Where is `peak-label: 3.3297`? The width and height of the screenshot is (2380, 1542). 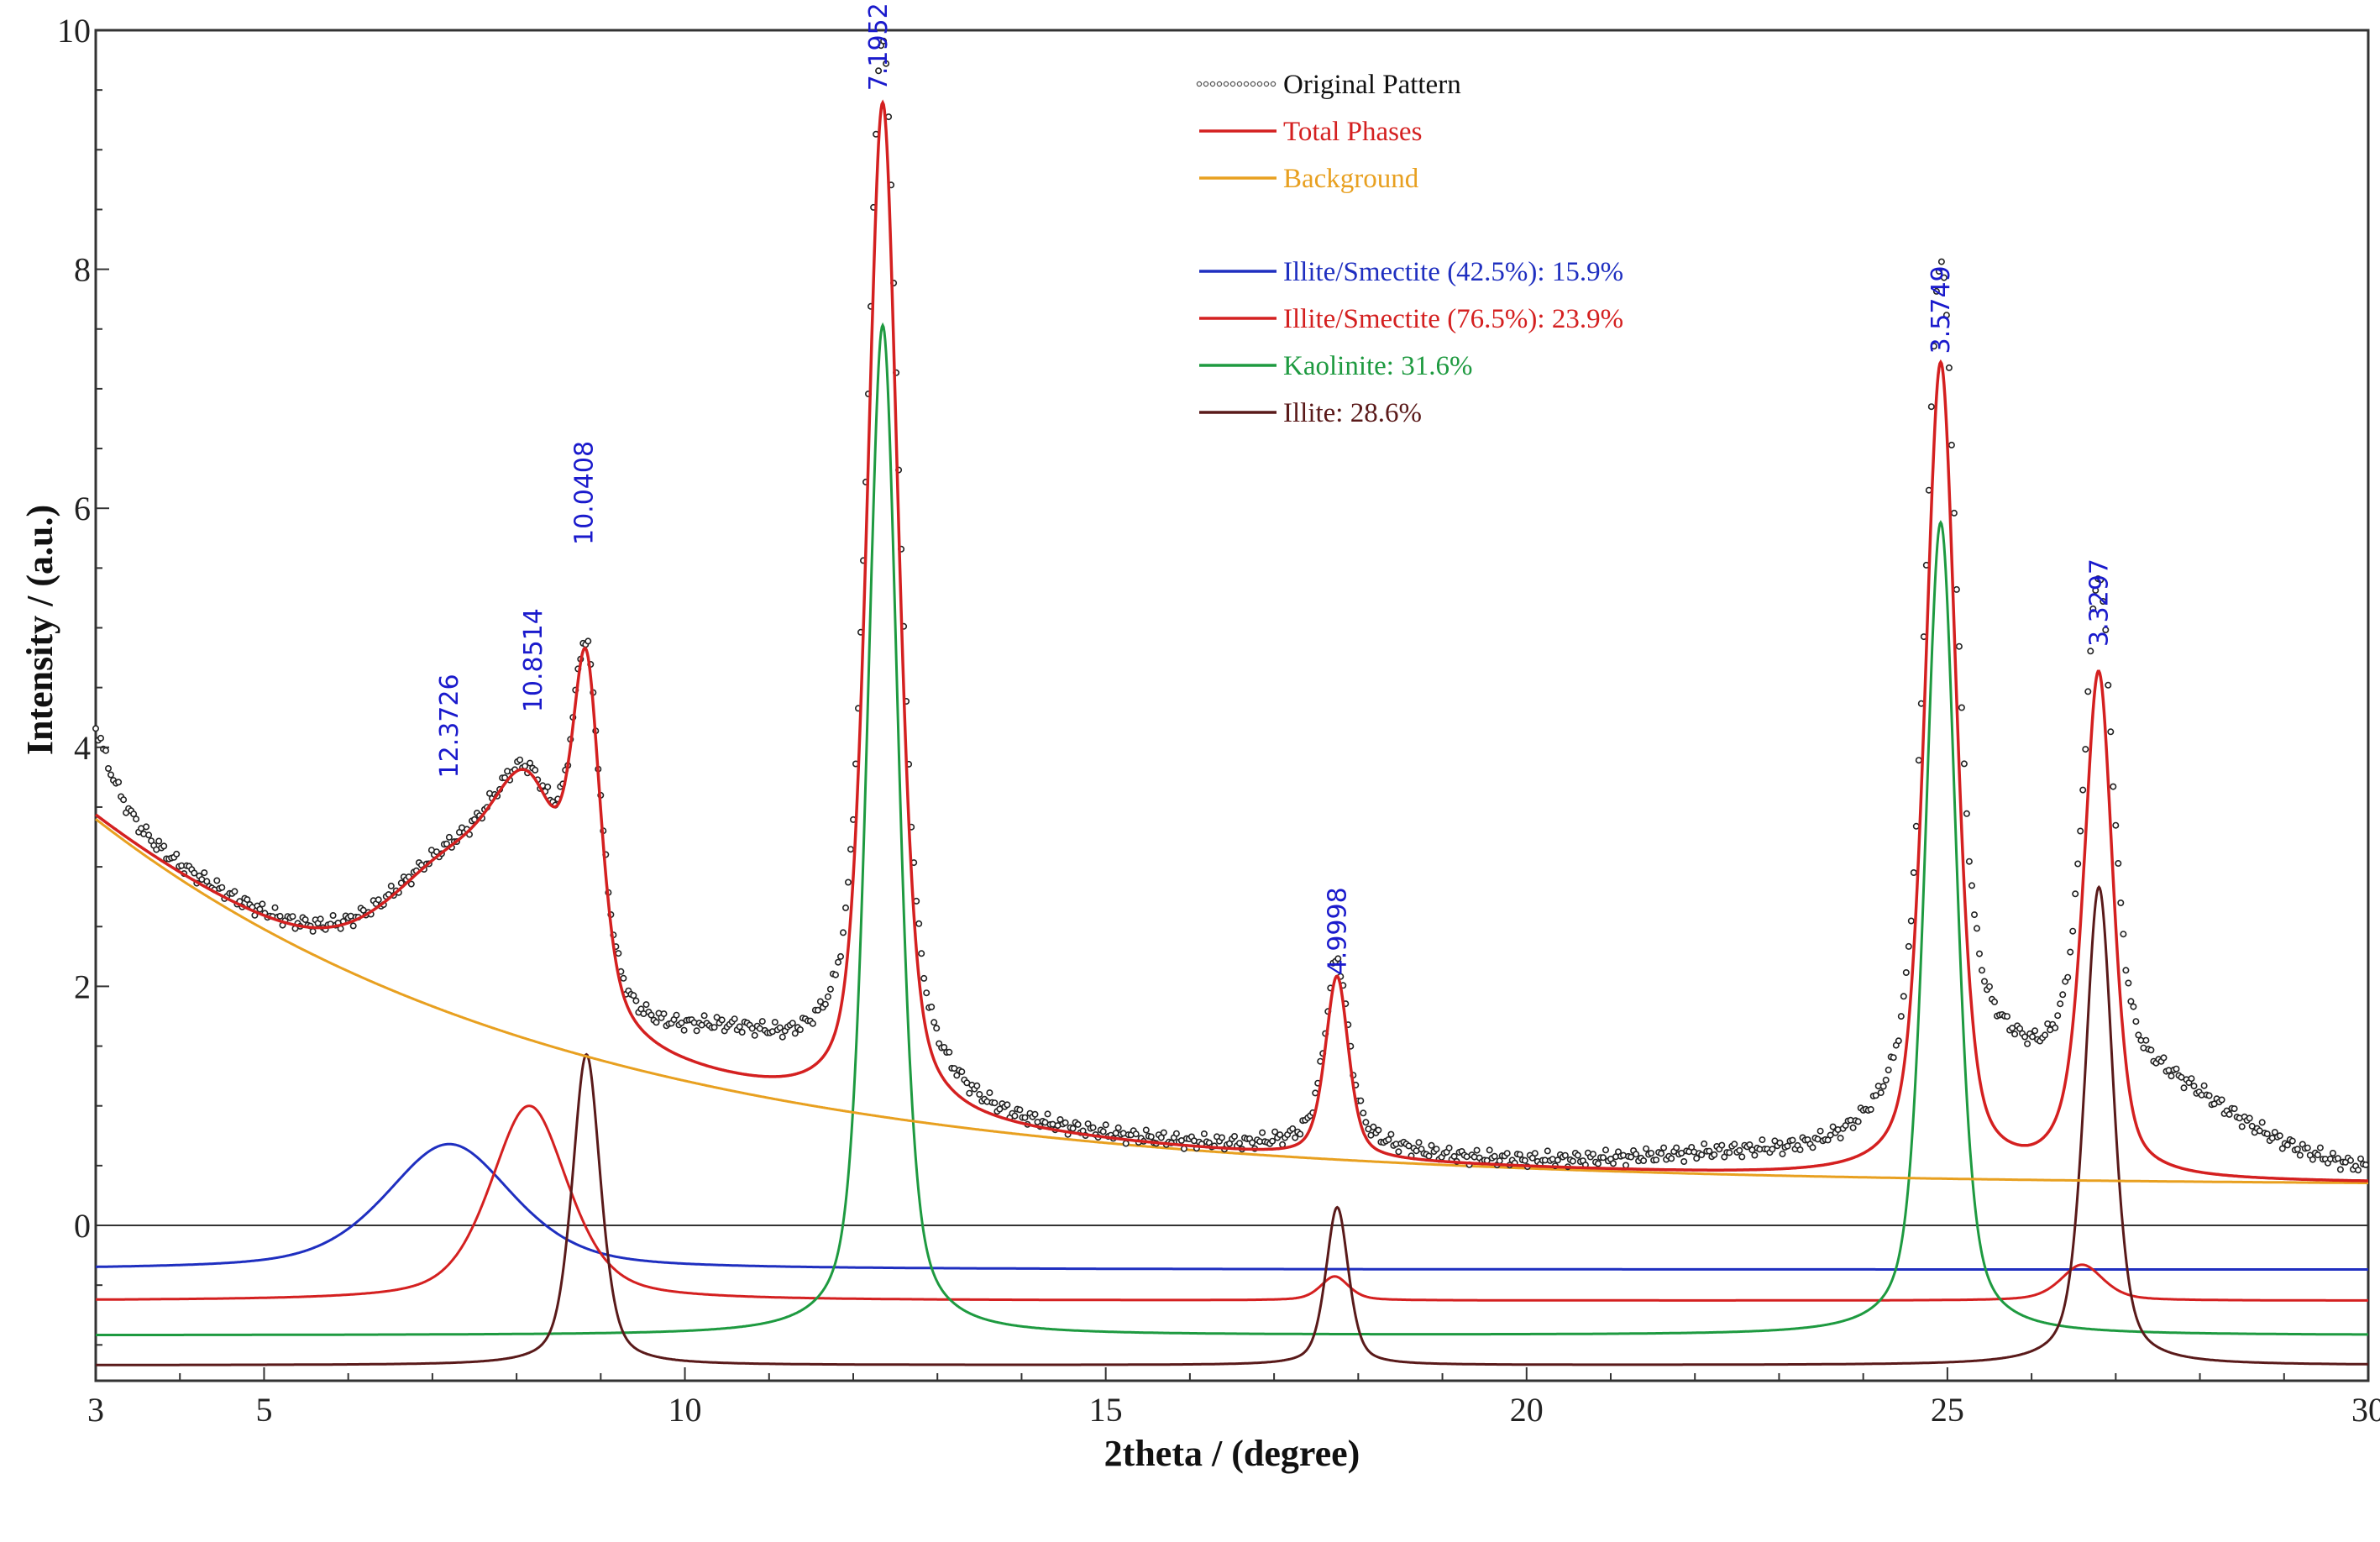
peak-label: 3.3297 is located at coordinates (2099, 603).